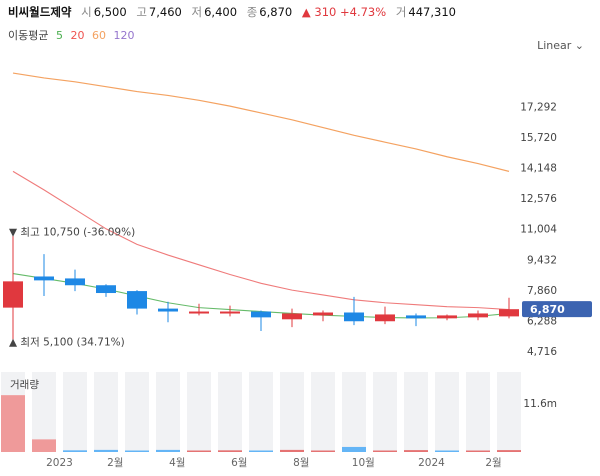 The image size is (600, 476). What do you see at coordinates (538, 138) in the screenshot?
I see `y-tick-label: 15,720` at bounding box center [538, 138].